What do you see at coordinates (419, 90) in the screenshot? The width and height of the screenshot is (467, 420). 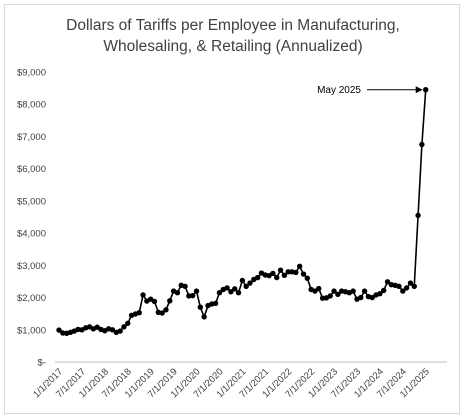 I see `annotation-arrowhead` at bounding box center [419, 90].